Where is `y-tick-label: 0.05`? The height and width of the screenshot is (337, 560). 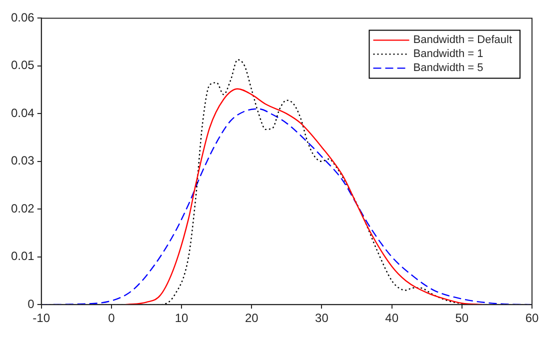 y-tick-label: 0.05 is located at coordinates (22, 65).